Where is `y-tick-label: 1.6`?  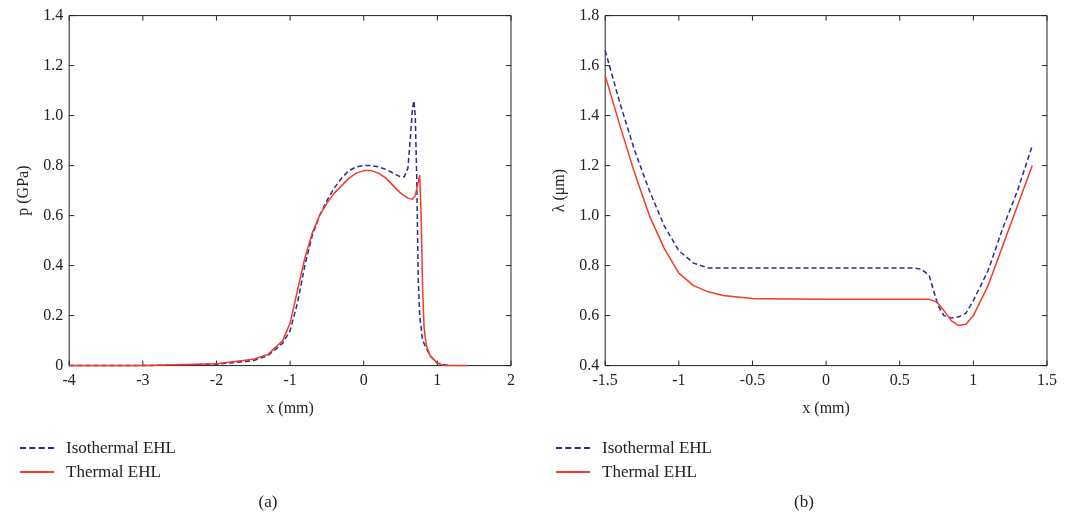 y-tick-label: 1.6 is located at coordinates (589, 64).